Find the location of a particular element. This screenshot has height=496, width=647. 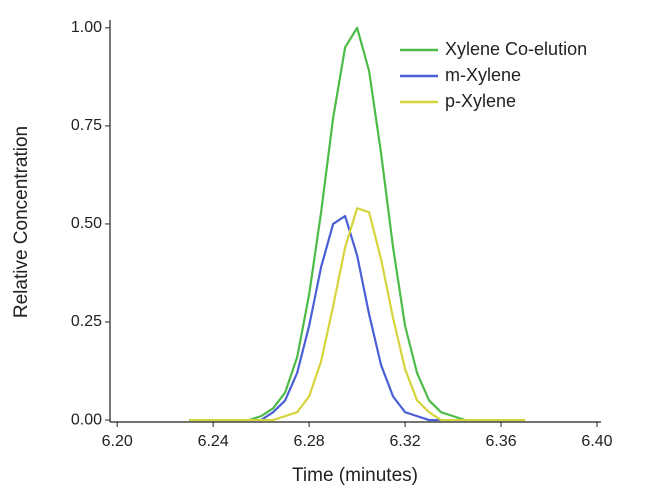

y-tick-label: 0.25 is located at coordinates (86, 321).